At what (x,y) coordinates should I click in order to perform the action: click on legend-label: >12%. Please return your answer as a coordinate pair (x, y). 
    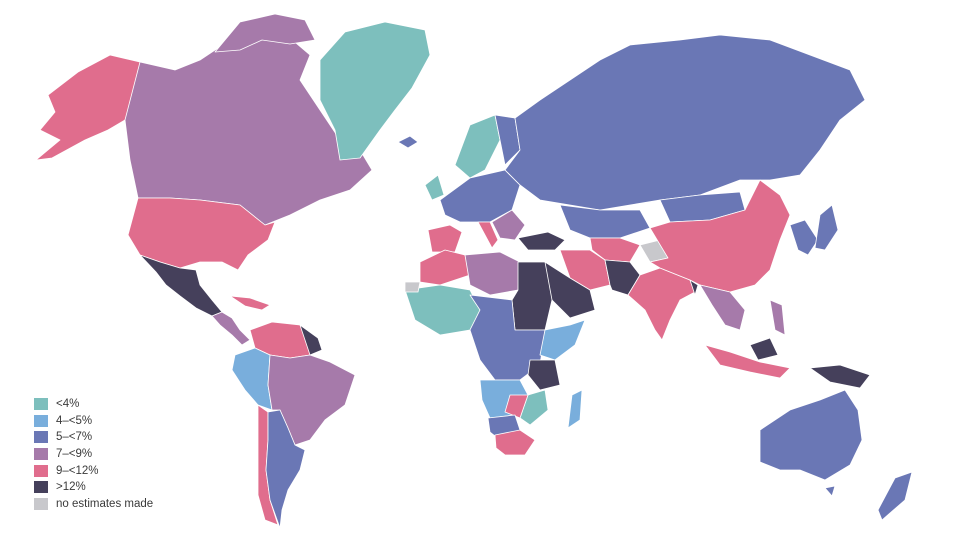
    Looking at the image, I should click on (71, 487).